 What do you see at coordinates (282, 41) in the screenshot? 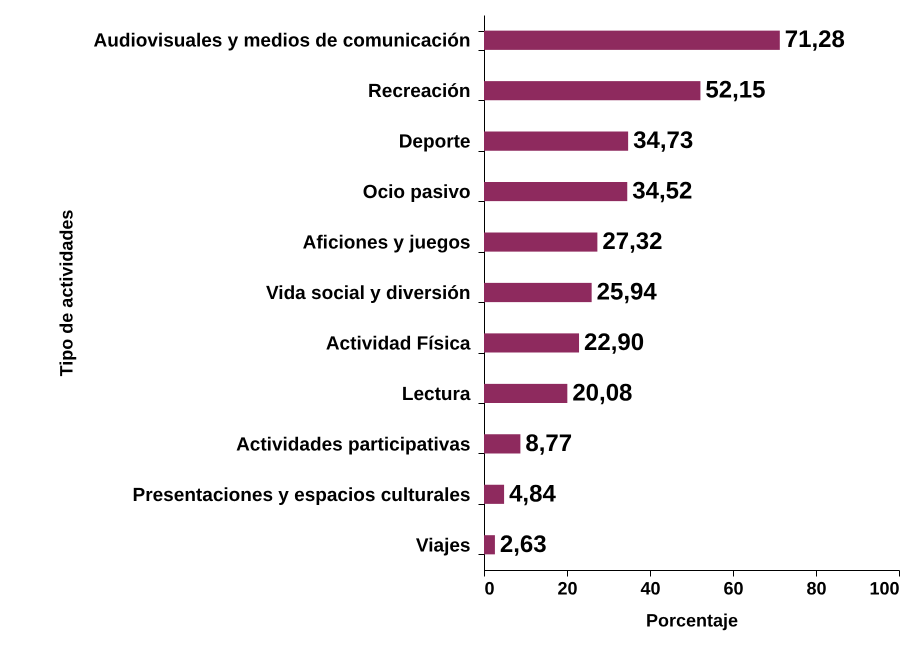
I see `y-tick-label: Audiovisuales y medios de comunicación` at bounding box center [282, 41].